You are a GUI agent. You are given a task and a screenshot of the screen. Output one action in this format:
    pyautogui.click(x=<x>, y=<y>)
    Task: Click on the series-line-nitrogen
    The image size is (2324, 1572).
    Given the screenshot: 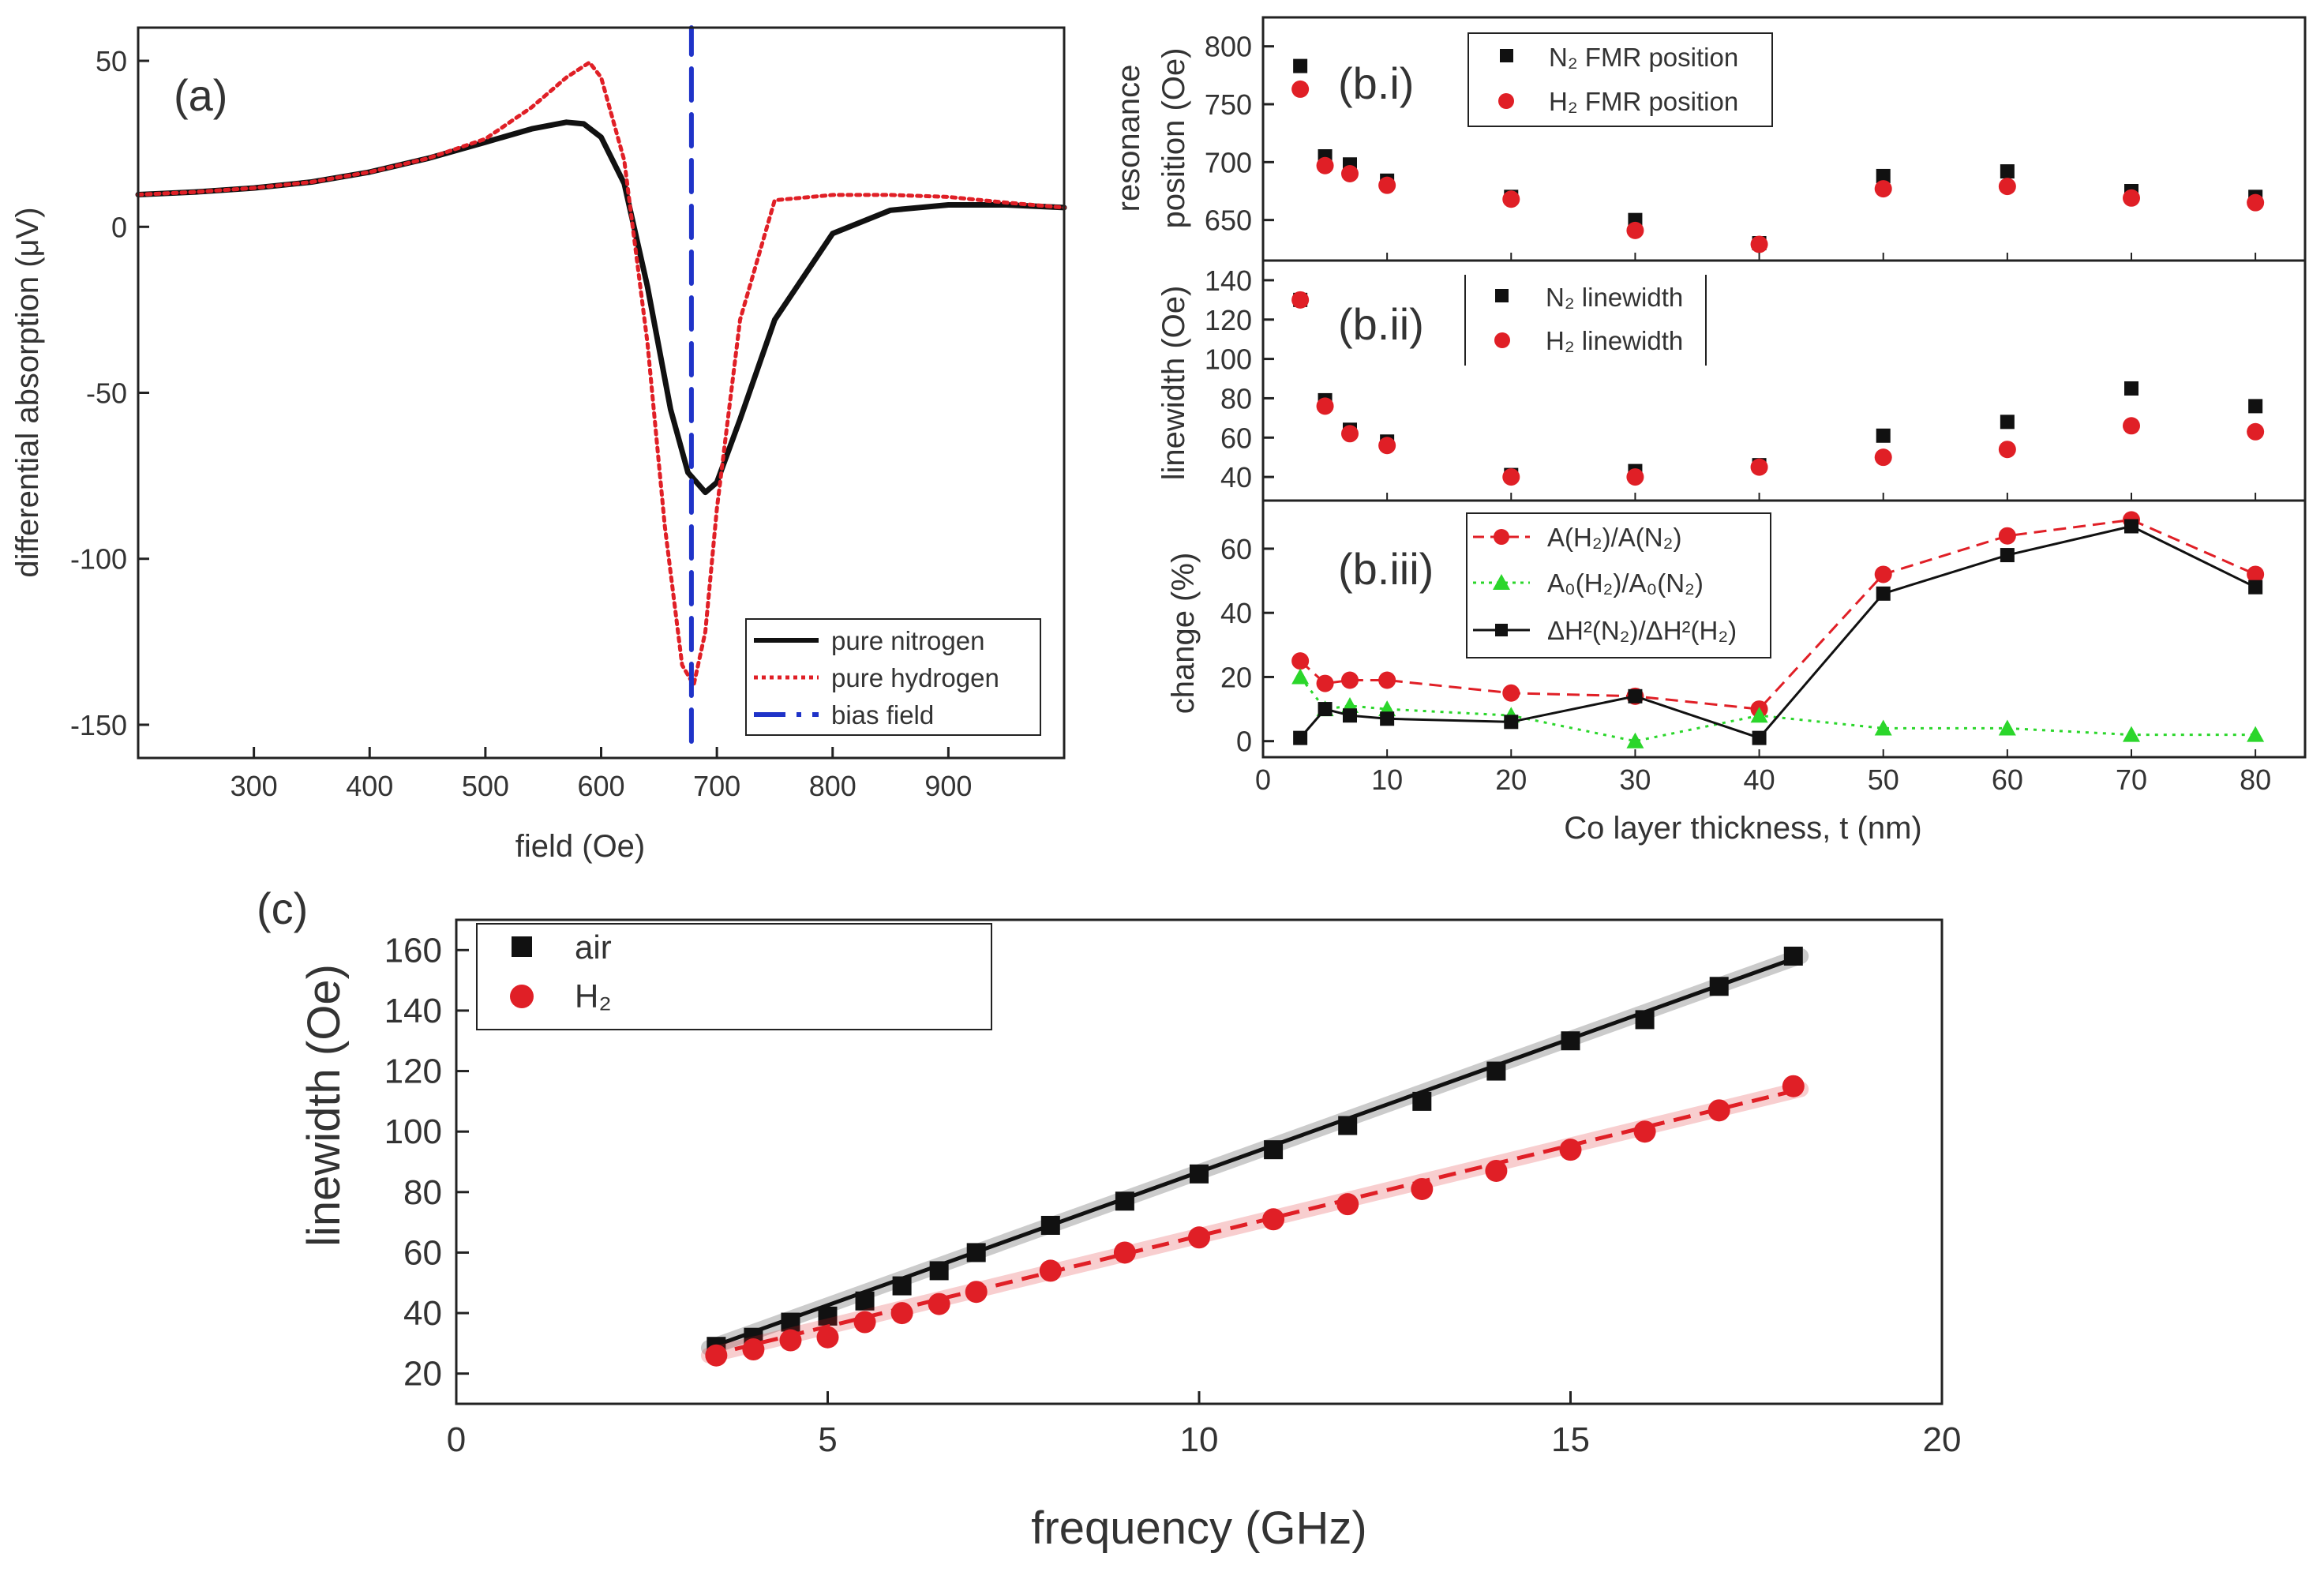 What is the action you would take?
    pyautogui.click(x=601, y=307)
    